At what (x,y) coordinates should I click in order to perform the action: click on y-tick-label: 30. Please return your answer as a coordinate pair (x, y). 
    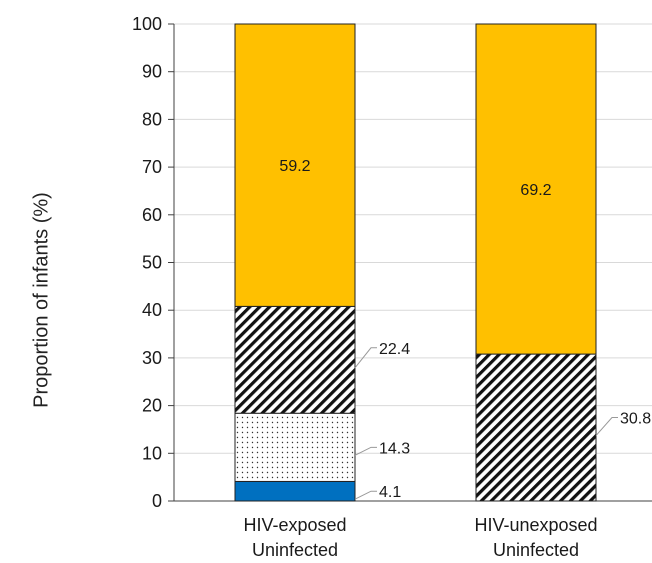
    Looking at the image, I should click on (152, 358).